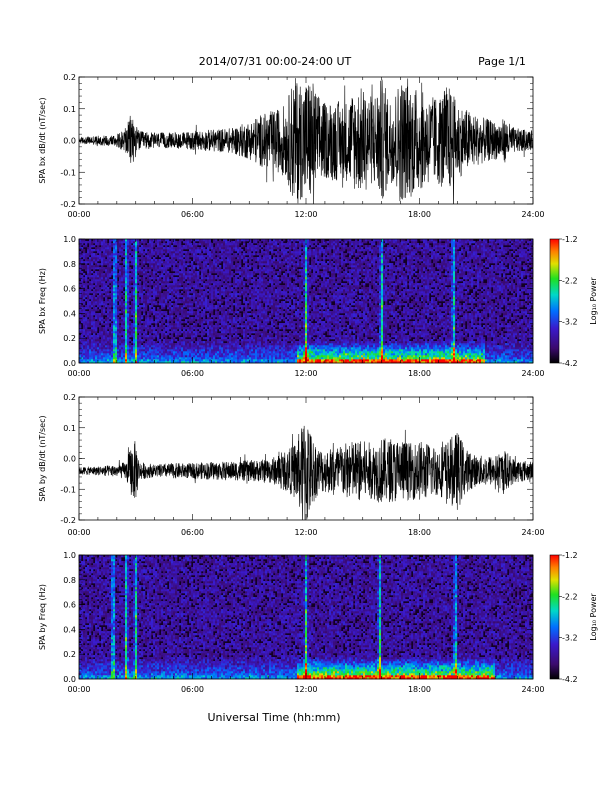 This screenshot has width=612, height=792. What do you see at coordinates (42, 458) in the screenshot?
I see `y-axis-label: SPA by dB/dt (nT/sec)` at bounding box center [42, 458].